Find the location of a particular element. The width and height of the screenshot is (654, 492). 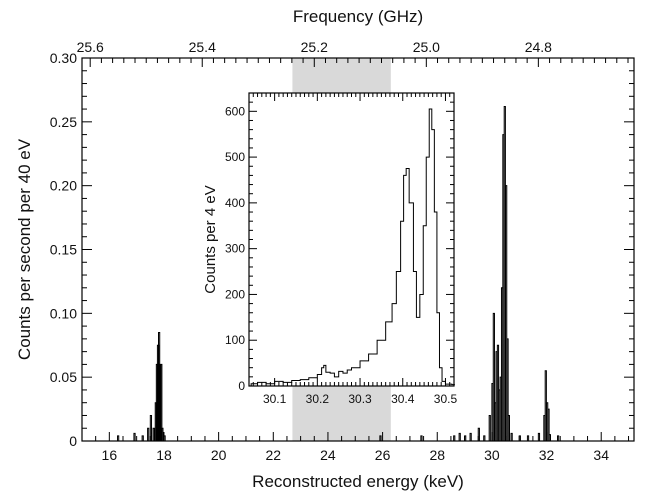

x-tick-label: 16 is located at coordinates (110, 455).